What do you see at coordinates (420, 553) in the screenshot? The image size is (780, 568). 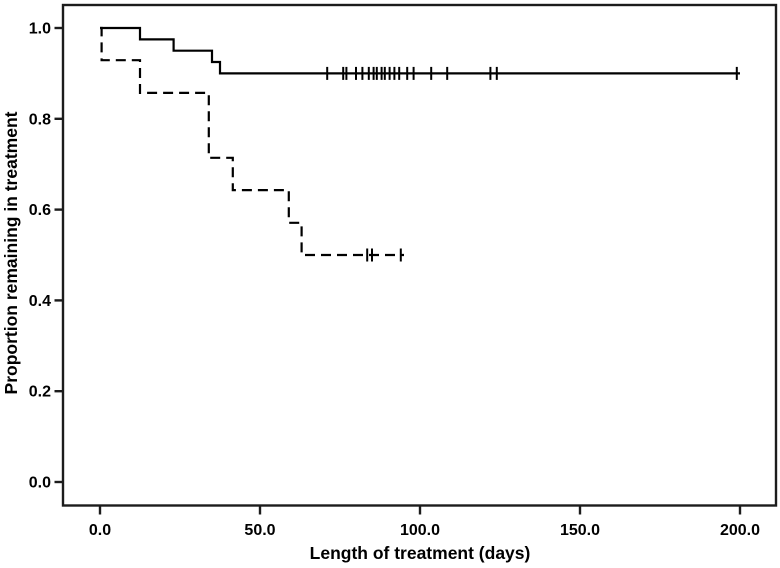 I see `x-axis-title: Length of treatment (days)` at bounding box center [420, 553].